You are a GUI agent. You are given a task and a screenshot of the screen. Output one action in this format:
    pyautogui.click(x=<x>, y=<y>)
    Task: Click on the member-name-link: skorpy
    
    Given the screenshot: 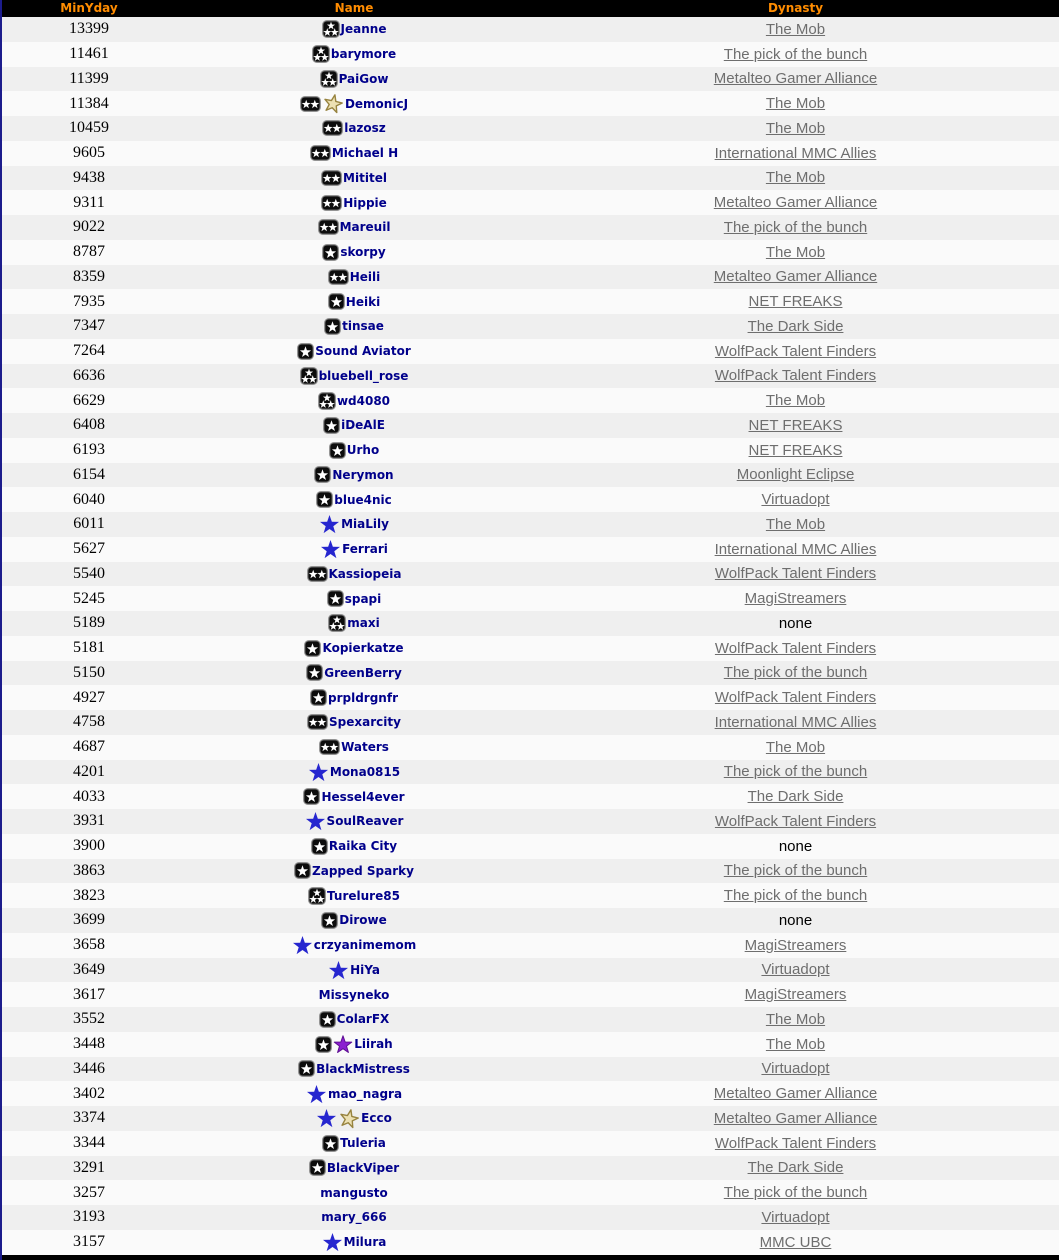 What is the action you would take?
    pyautogui.click(x=354, y=252)
    